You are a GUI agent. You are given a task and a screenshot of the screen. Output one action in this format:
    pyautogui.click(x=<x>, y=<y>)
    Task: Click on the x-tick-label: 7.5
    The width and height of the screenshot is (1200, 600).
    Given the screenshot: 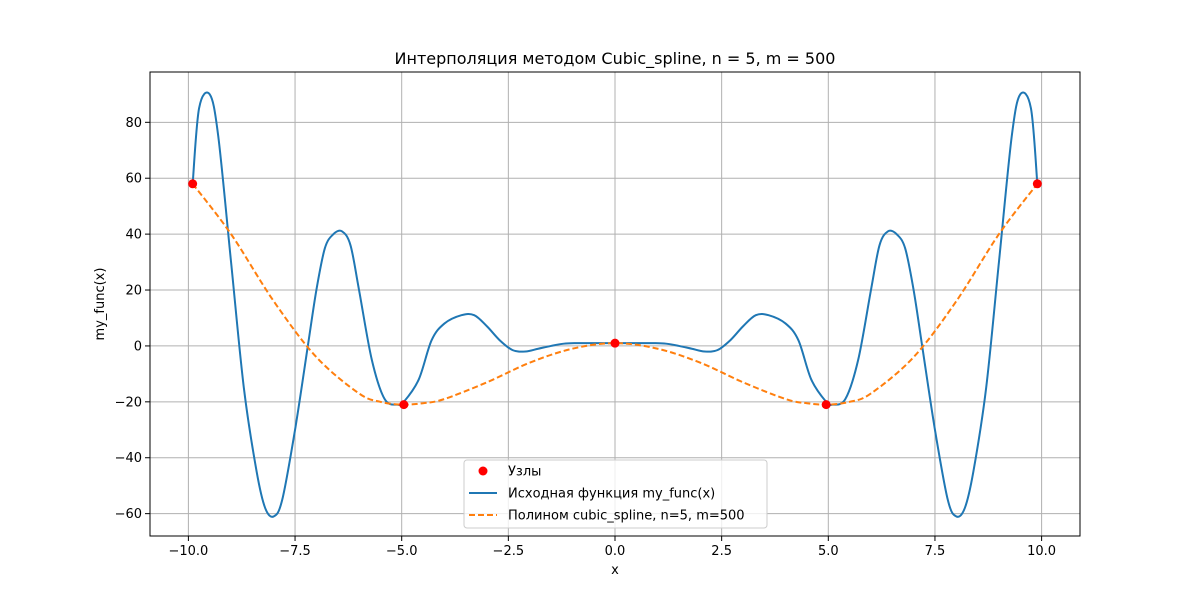 What is the action you would take?
    pyautogui.click(x=935, y=551)
    